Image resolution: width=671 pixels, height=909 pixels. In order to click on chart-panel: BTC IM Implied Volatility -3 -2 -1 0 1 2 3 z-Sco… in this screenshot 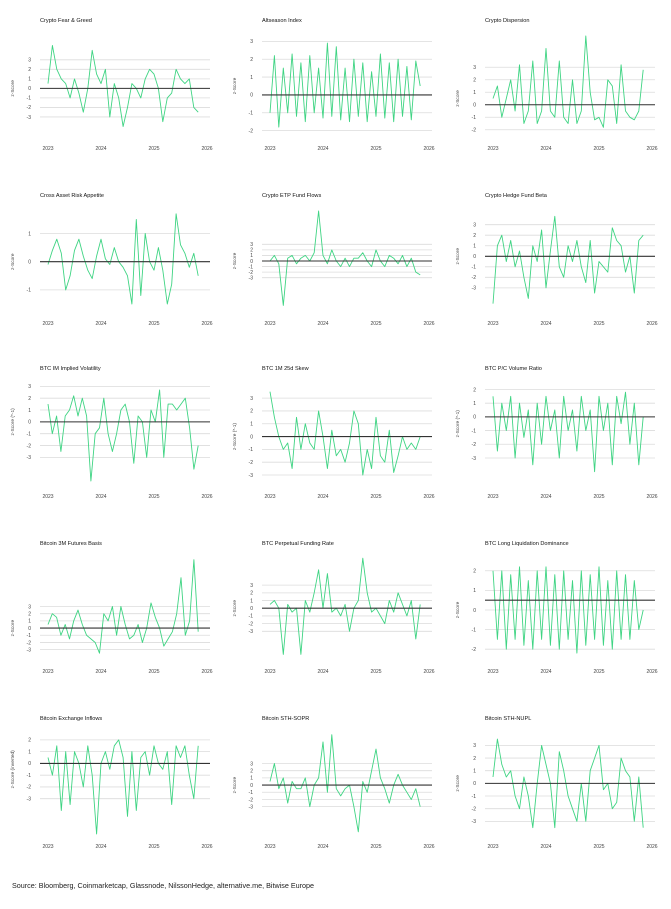, I will do `click(110, 434)`.